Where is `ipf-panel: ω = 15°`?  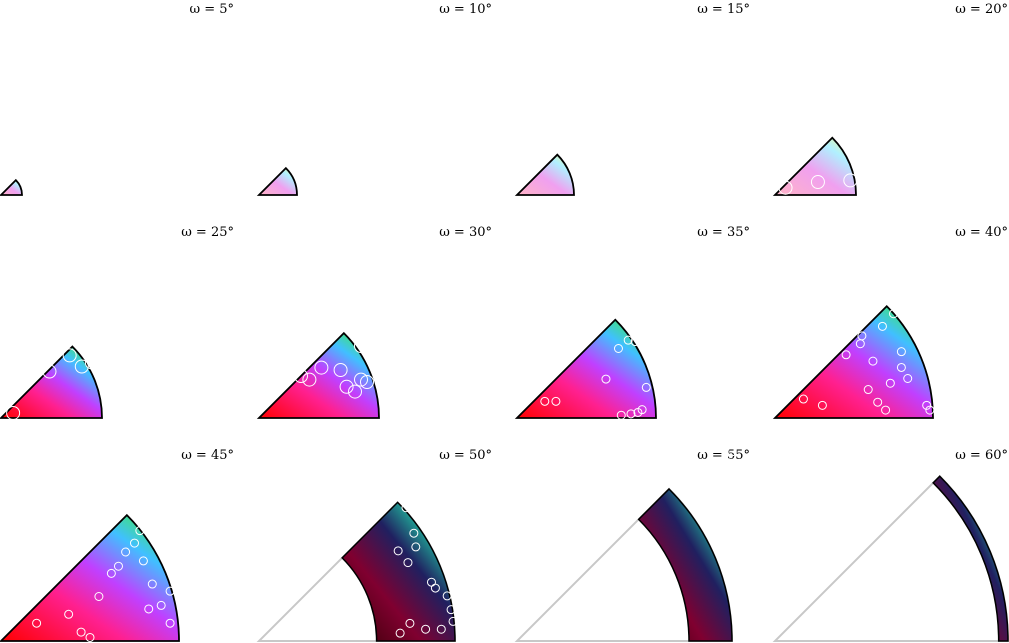
ipf-panel: ω = 15° is located at coordinates (632, 99).